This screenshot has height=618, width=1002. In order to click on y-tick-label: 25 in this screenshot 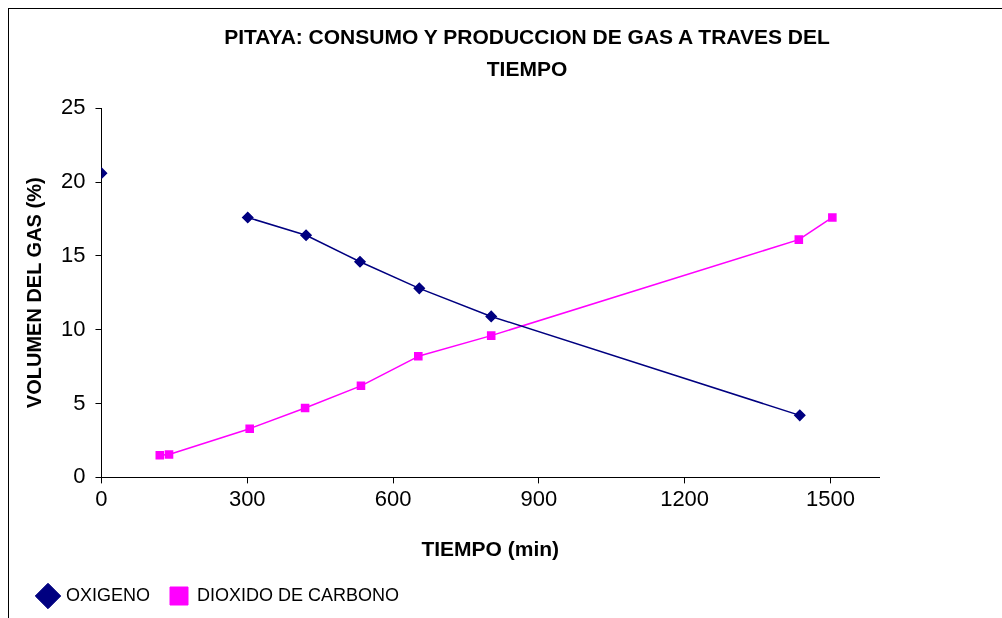, I will do `click(73, 107)`.